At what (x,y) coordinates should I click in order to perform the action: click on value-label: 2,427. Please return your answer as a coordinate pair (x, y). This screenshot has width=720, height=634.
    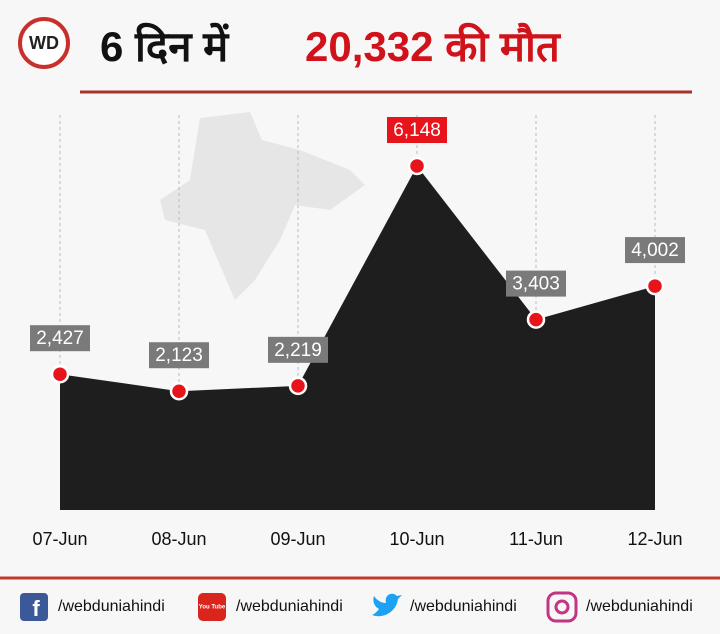
    Looking at the image, I should click on (60, 338).